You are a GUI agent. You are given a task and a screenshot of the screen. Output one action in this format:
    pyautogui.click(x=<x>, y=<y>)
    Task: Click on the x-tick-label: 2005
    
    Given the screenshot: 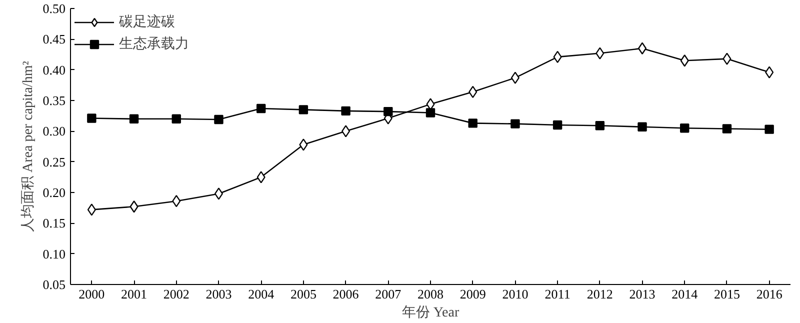 What is the action you would take?
    pyautogui.click(x=303, y=294)
    